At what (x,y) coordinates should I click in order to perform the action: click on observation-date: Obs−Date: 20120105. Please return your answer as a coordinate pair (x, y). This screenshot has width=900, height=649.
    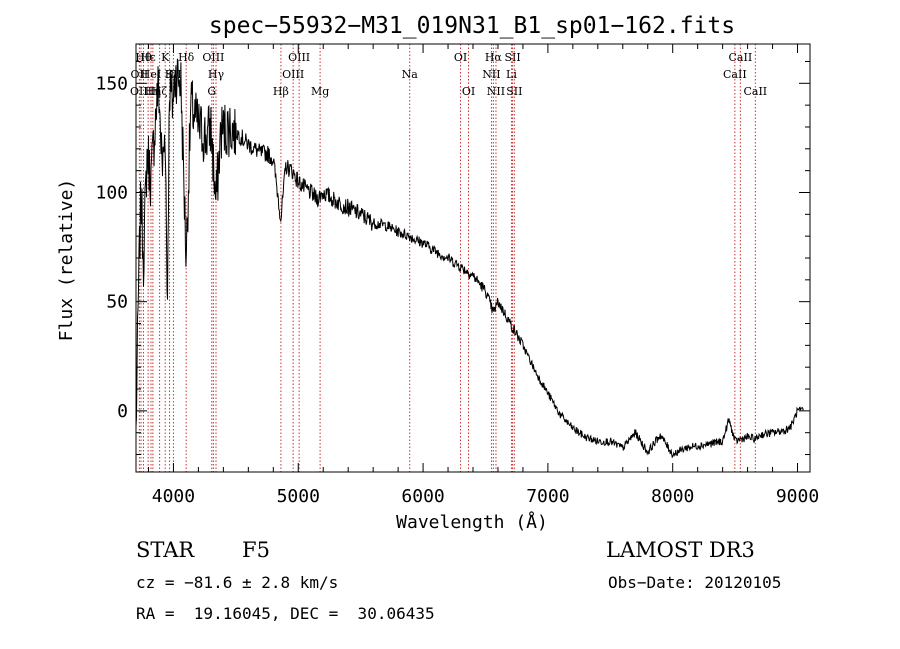
    Looking at the image, I should click on (695, 582).